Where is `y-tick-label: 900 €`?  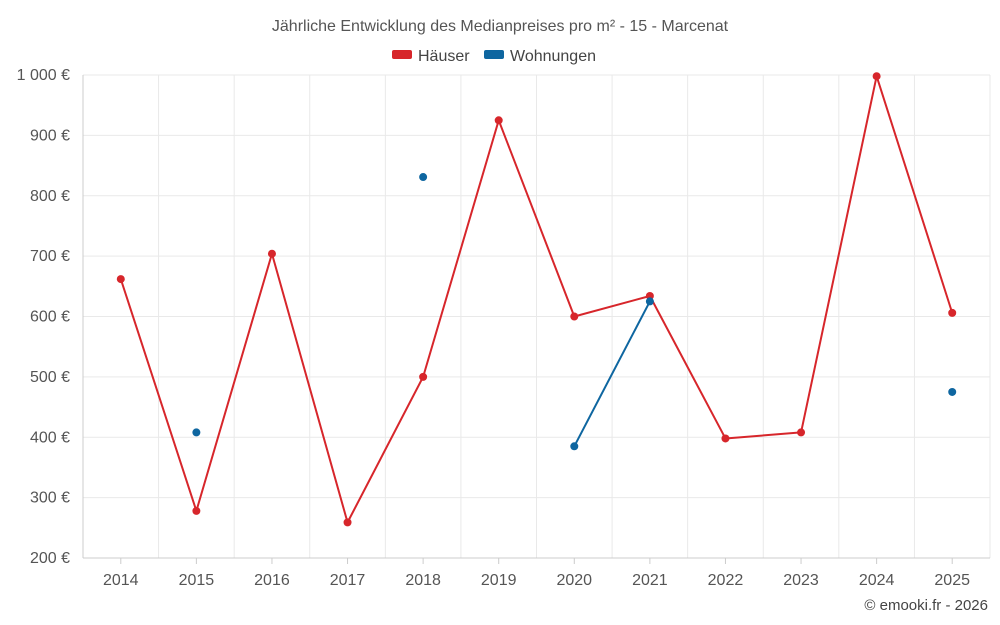 y-tick-label: 900 € is located at coordinates (50, 135).